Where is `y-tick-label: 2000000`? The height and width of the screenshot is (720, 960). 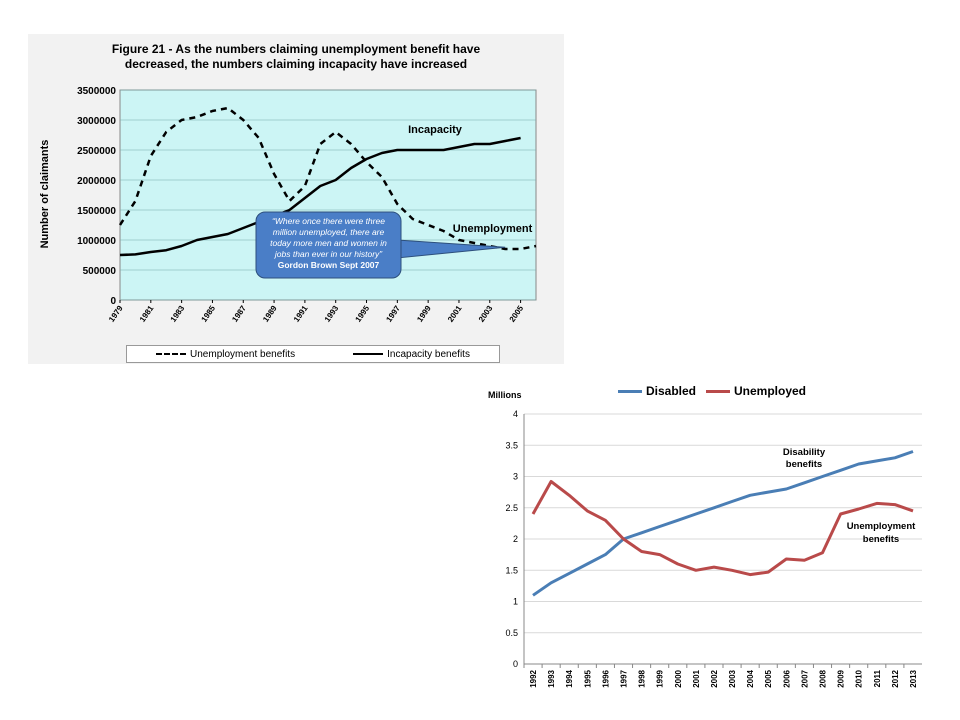
y-tick-label: 2000000 is located at coordinates (96, 181).